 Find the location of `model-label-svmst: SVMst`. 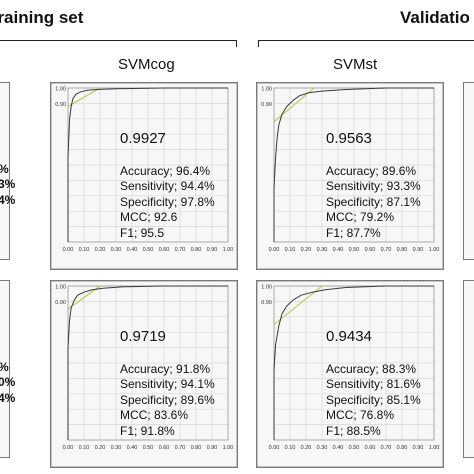

model-label-svmst: SVMst is located at coordinates (355, 64).